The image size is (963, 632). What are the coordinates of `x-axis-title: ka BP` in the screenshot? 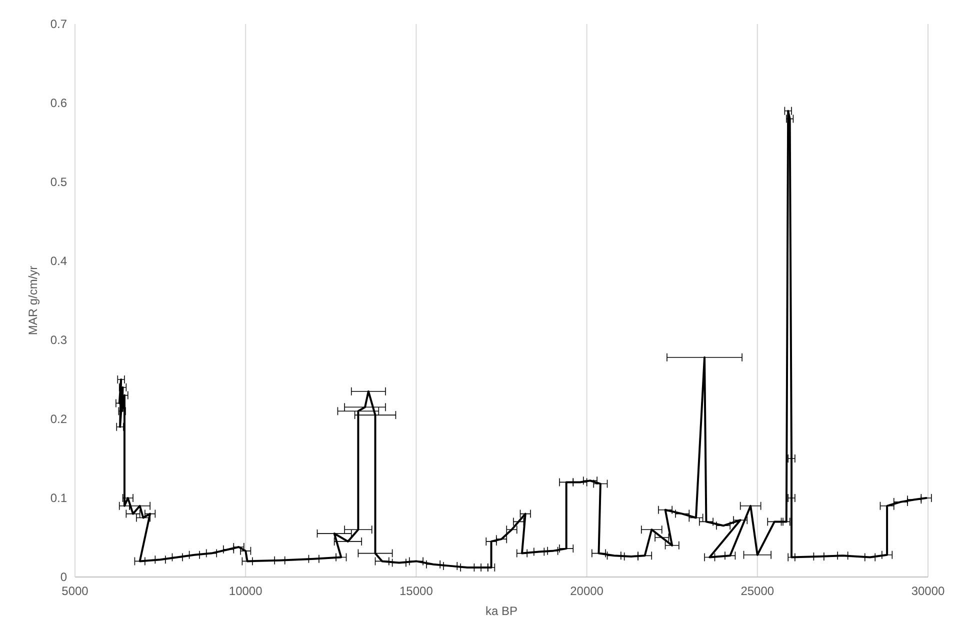 It's located at (501, 611).